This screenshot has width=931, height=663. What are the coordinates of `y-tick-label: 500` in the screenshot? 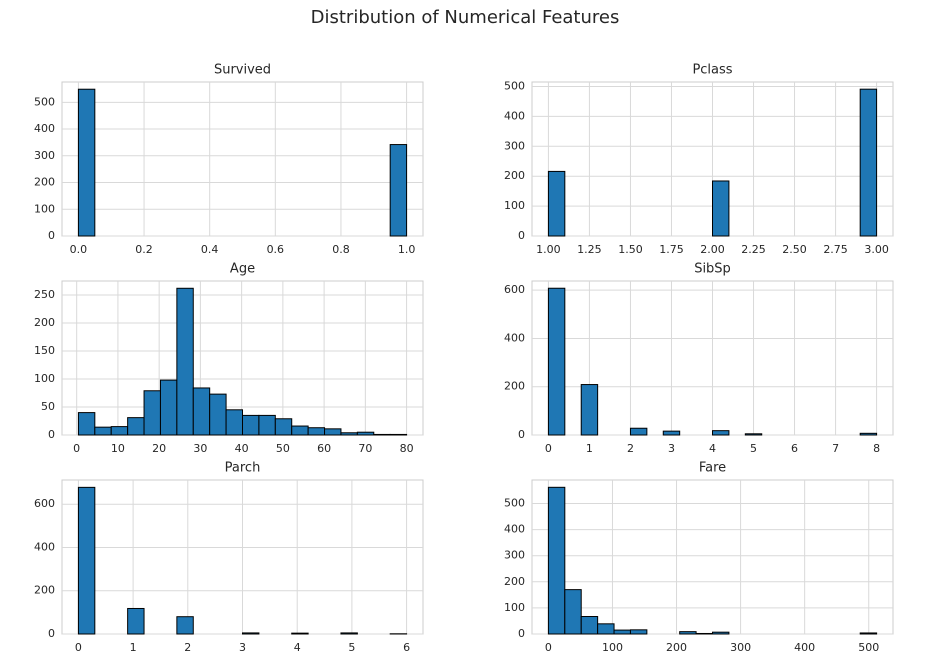 It's located at (514, 502).